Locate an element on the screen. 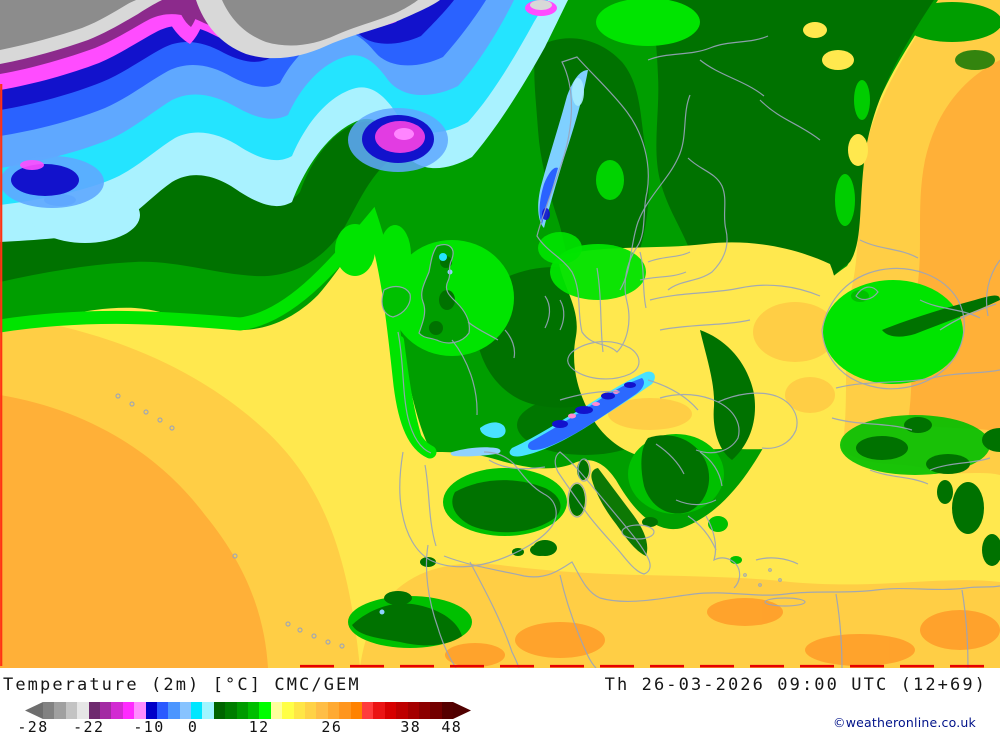 This screenshot has height=733, width=1000. colorbar-segments is located at coordinates (248, 710).